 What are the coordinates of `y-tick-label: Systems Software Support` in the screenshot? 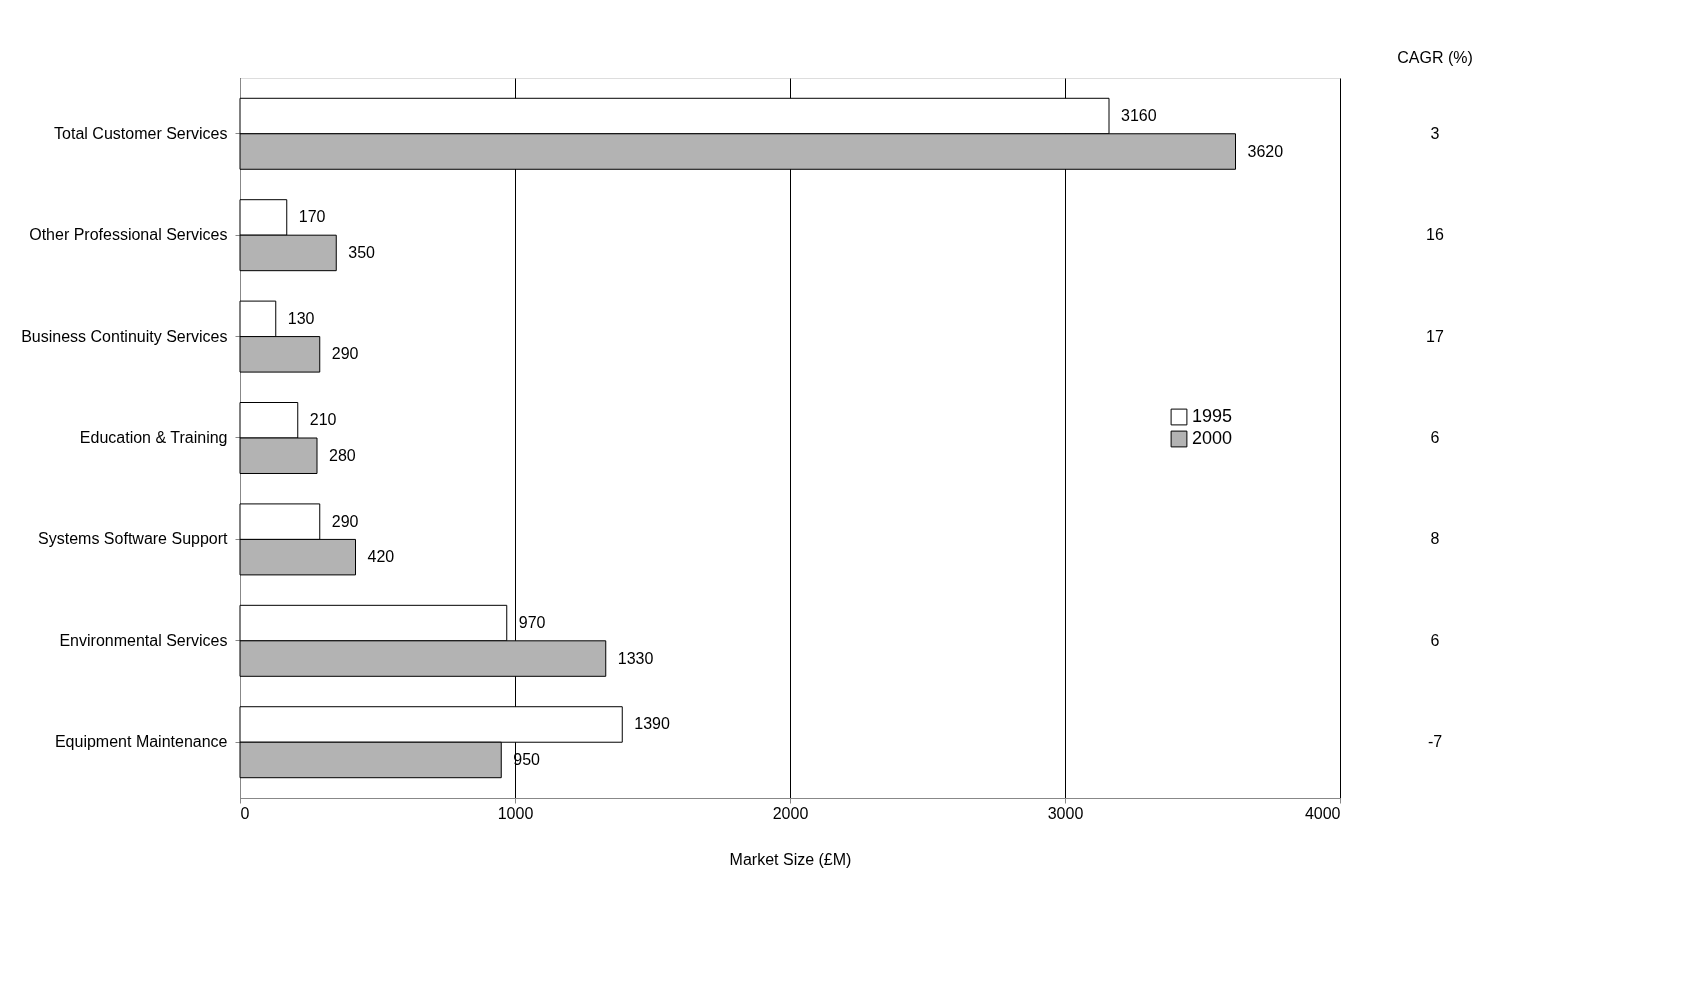 It's located at (133, 539).